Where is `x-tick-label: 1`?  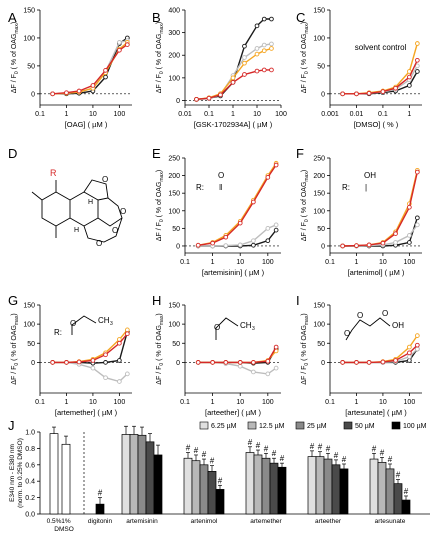
x-tick-label: 1 is located at coordinates (67, 402).